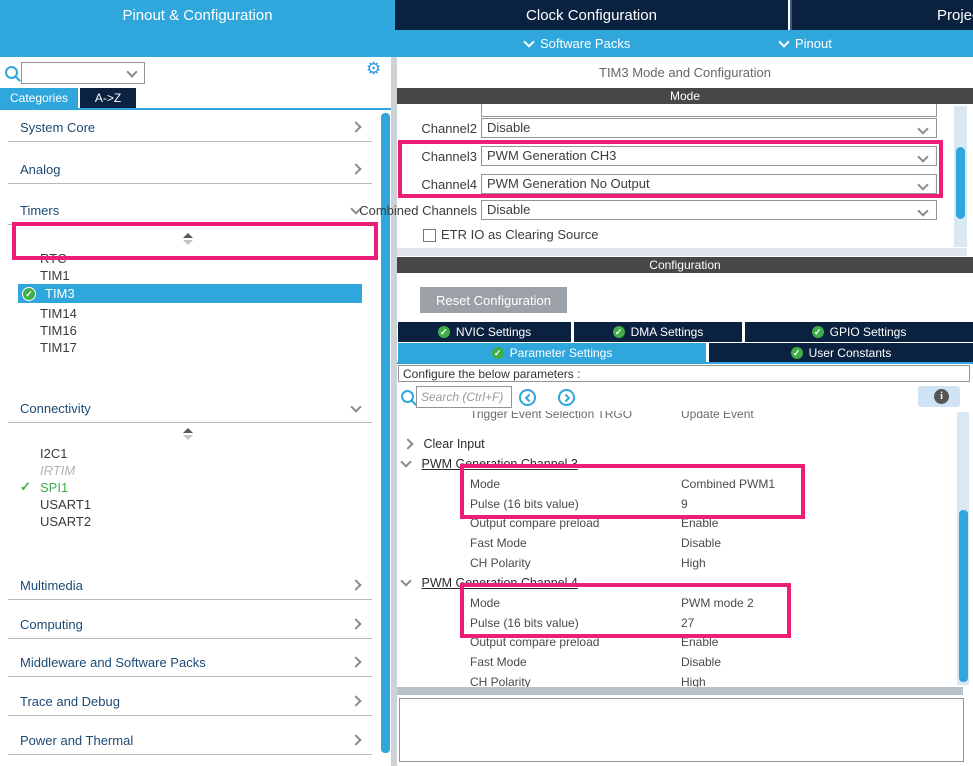 Image resolution: width=973 pixels, height=766 pixels. Describe the element at coordinates (40, 169) in the screenshot. I see `sidebar-section-analog: Analog` at that location.